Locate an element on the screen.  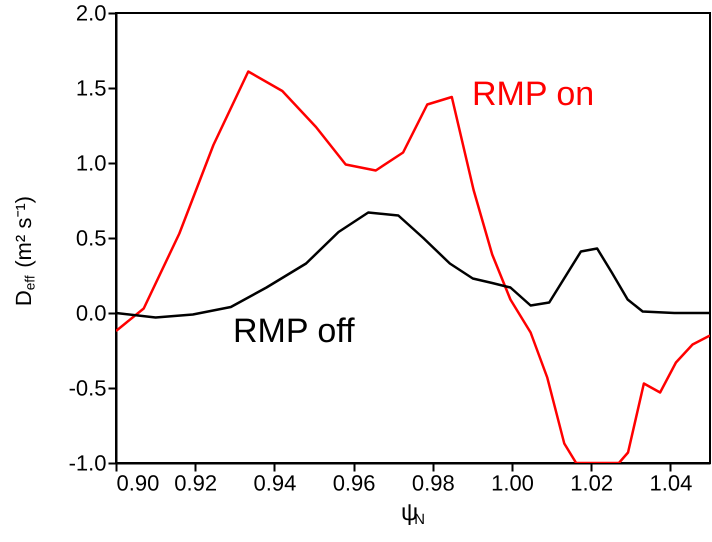
y-axis-title: Deff (m² s⁻¹) is located at coordinates (24, 251).